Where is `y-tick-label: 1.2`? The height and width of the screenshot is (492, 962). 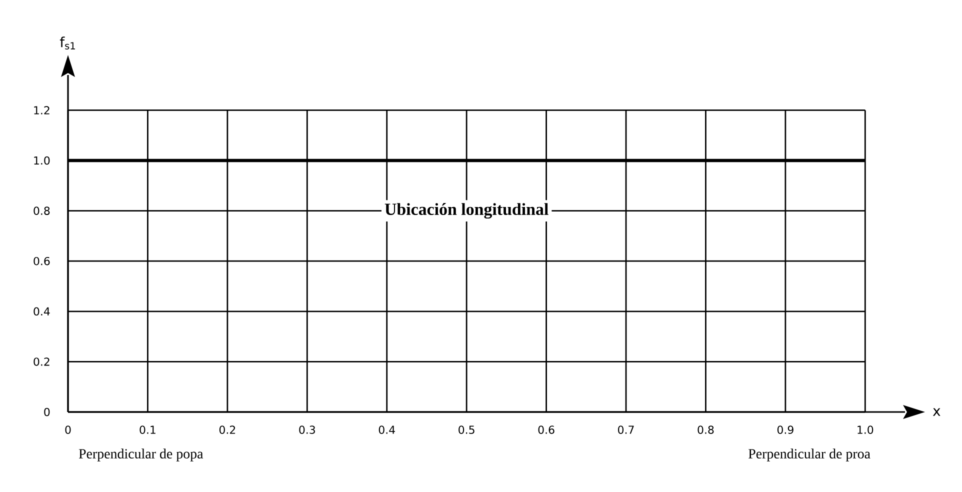
y-tick-label: 1.2 is located at coordinates (42, 110).